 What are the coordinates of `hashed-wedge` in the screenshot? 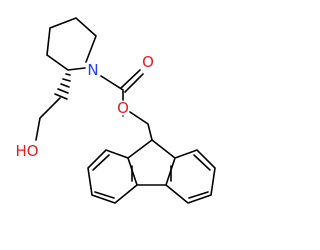 It's located at (62, 86).